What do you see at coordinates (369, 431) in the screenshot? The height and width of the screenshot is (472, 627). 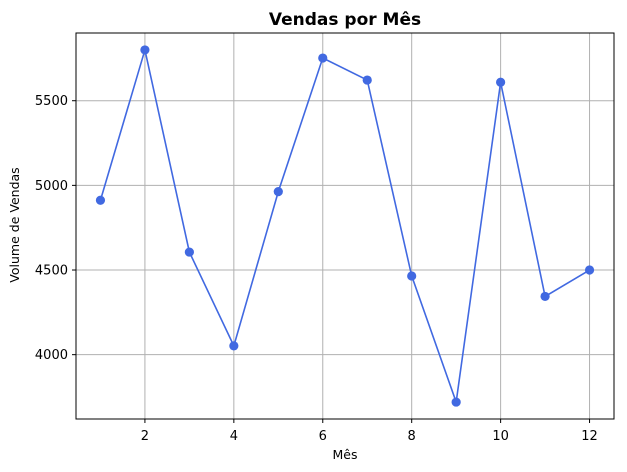 I see `x-axis-ticks: 2 4 6 8 10 12` at bounding box center [369, 431].